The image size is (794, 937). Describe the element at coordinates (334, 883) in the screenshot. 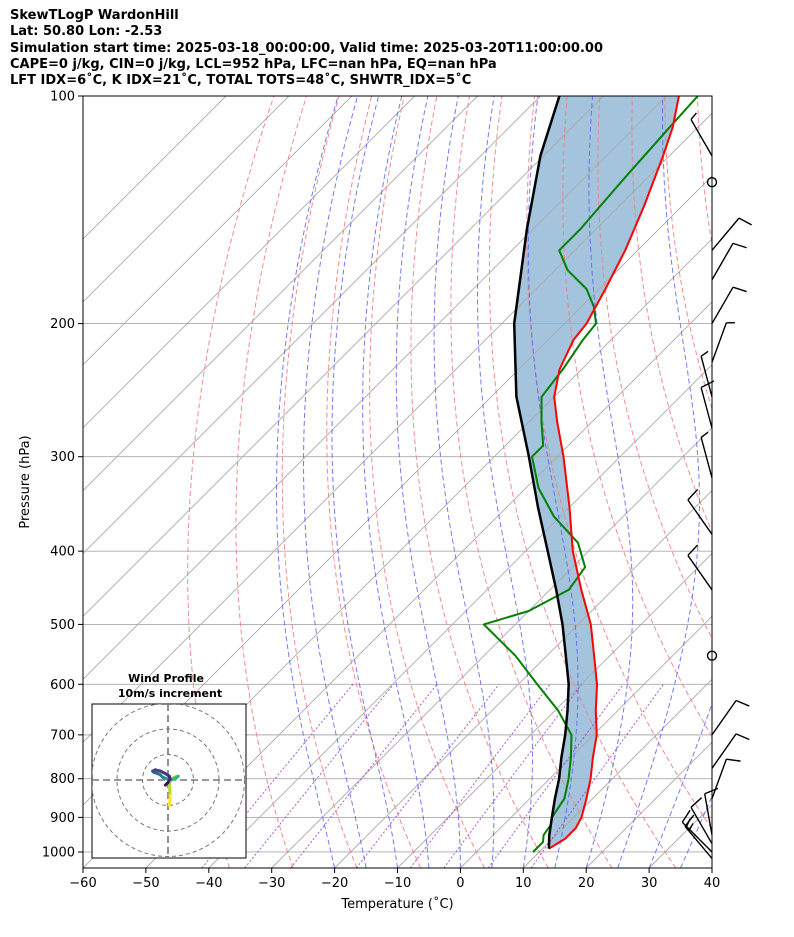

I see `x-tick-label: −20` at that location.